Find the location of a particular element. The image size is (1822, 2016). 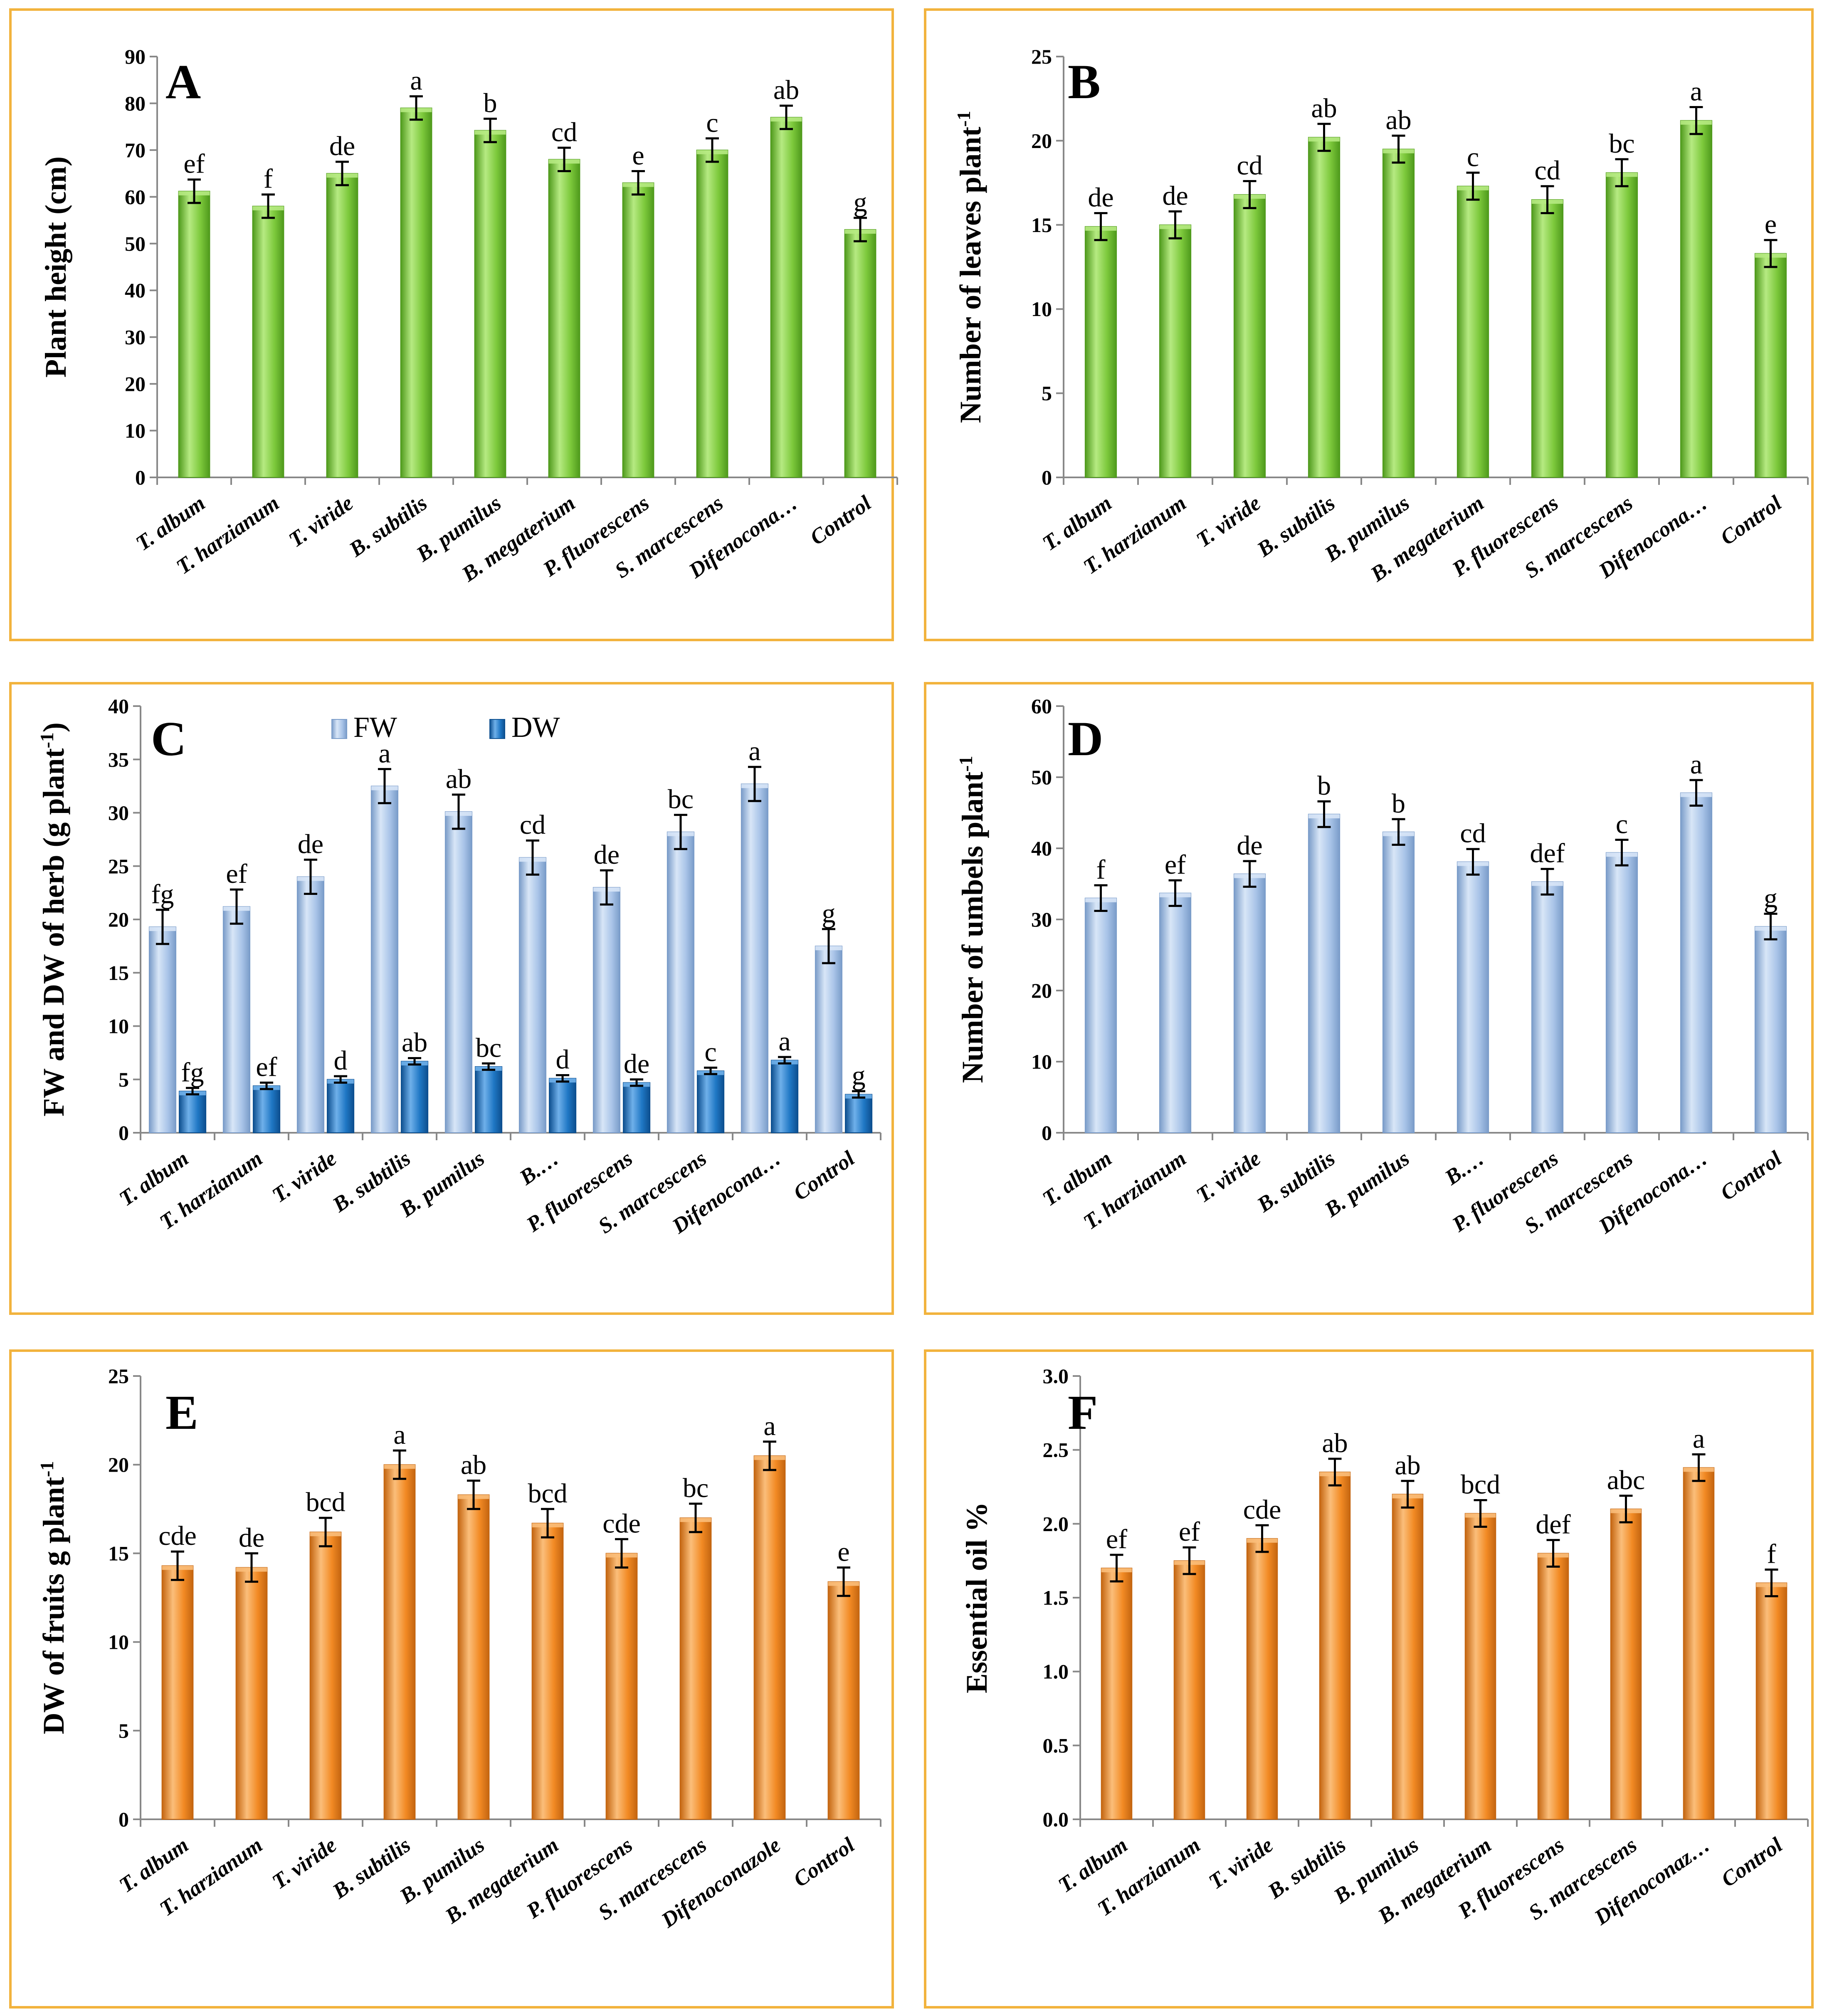

bar-plant-height-b-megaterium is located at coordinates (564, 318).